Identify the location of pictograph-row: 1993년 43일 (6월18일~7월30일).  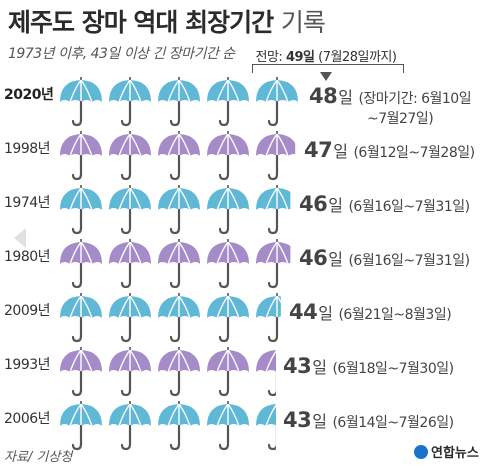
(245, 374).